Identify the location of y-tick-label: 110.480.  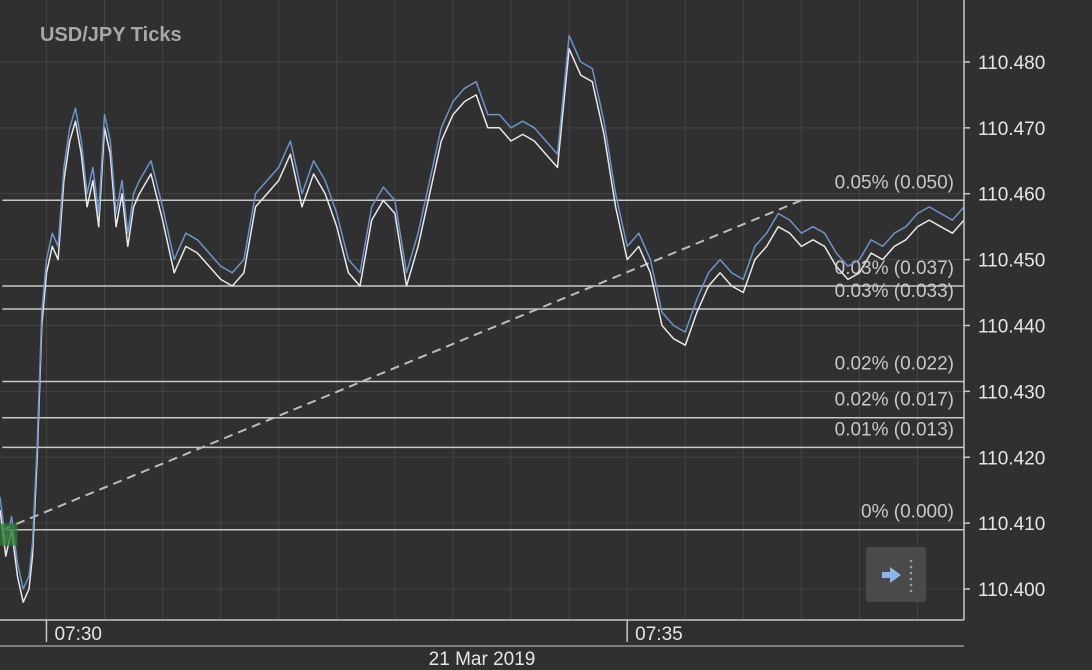
(1011, 63).